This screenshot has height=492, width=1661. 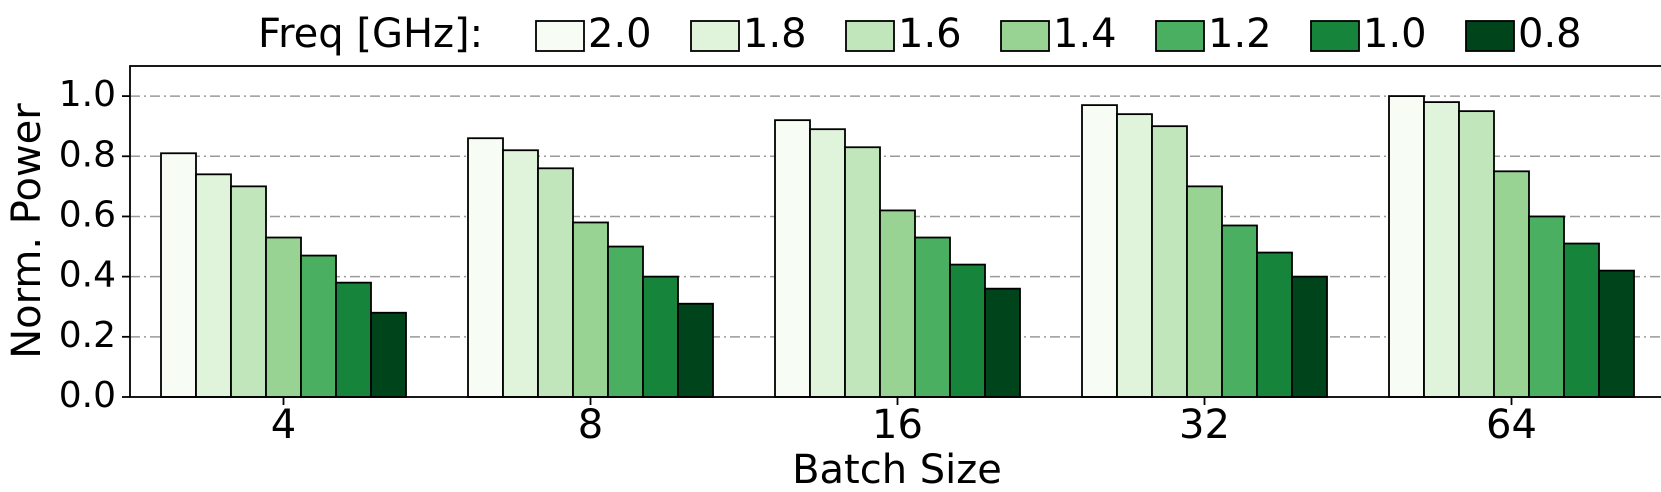 What do you see at coordinates (27, 231) in the screenshot?
I see `y-axis-label: Norm. Power` at bounding box center [27, 231].